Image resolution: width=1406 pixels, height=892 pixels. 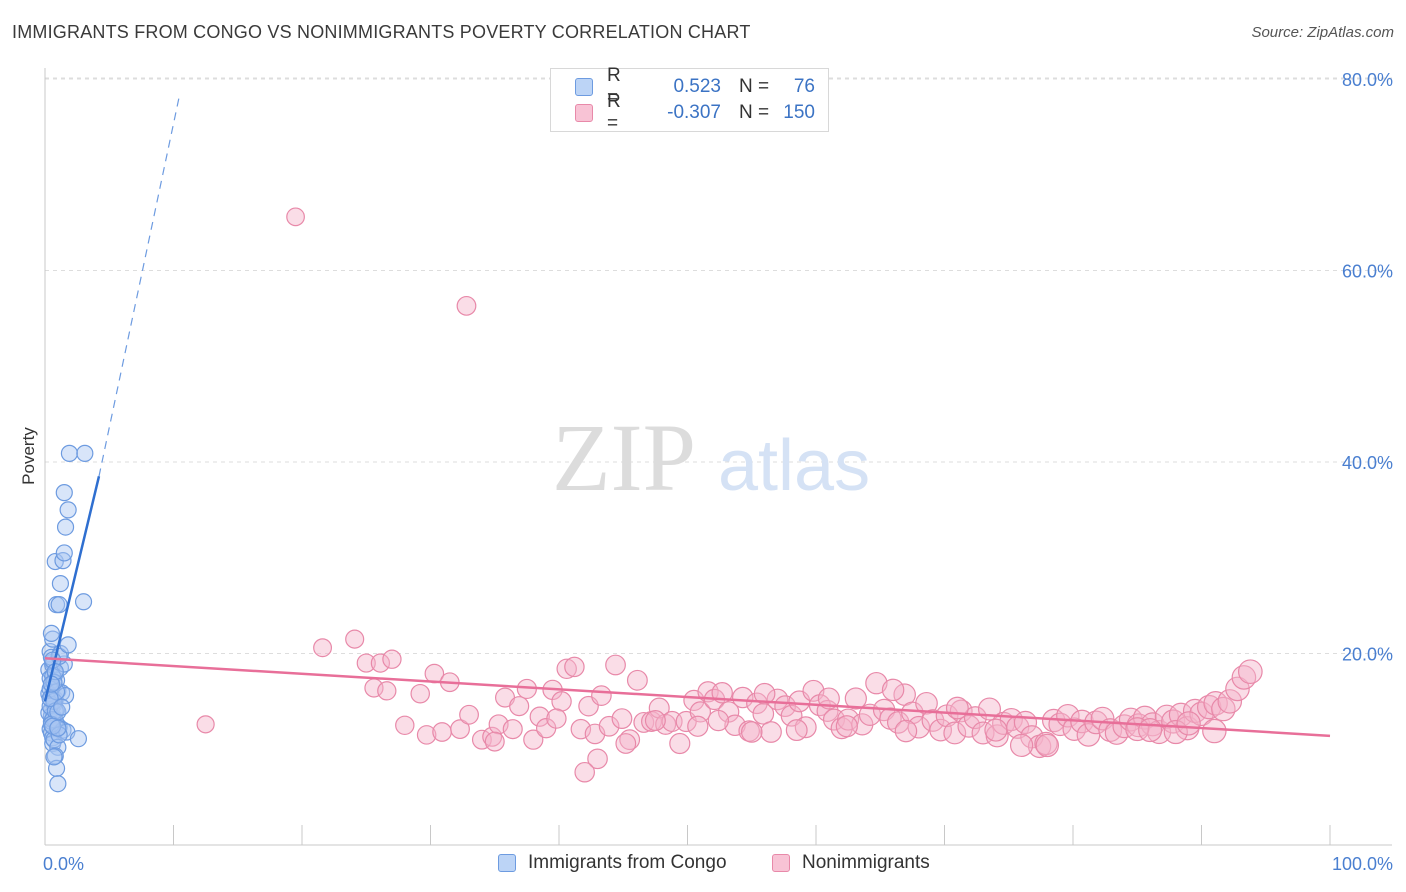 What do you see at coordinates (1362, 864) in the screenshot?
I see `x-tick-label: 100.0%` at bounding box center [1362, 864].